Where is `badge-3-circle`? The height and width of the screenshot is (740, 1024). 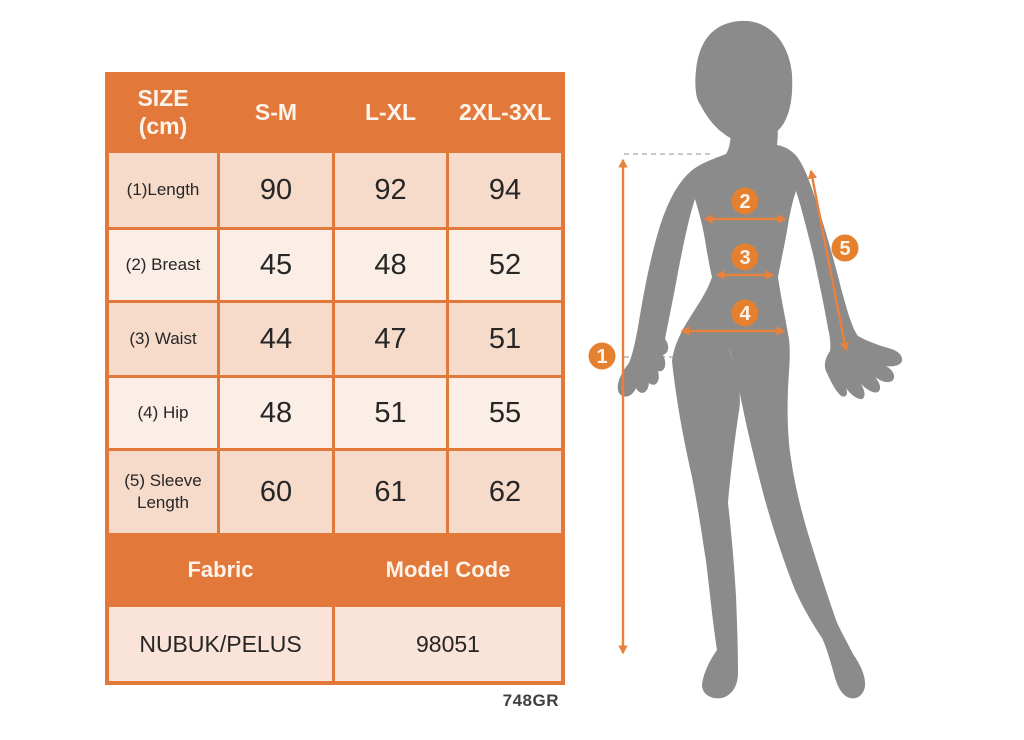 badge-3-circle is located at coordinates (745, 257).